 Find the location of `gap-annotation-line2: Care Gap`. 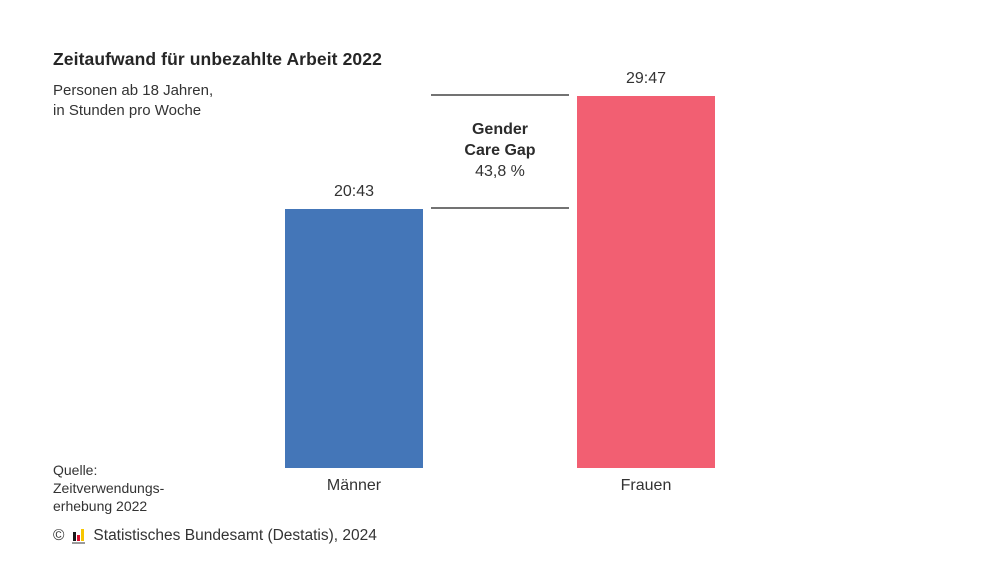

gap-annotation-line2: Care Gap is located at coordinates (500, 150).